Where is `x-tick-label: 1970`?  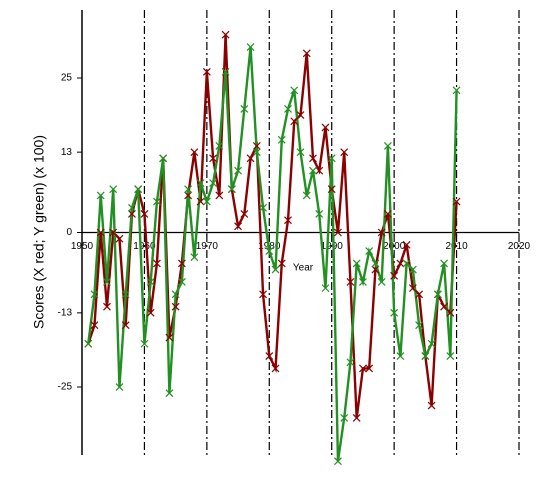 x-tick-label: 1970 is located at coordinates (207, 246).